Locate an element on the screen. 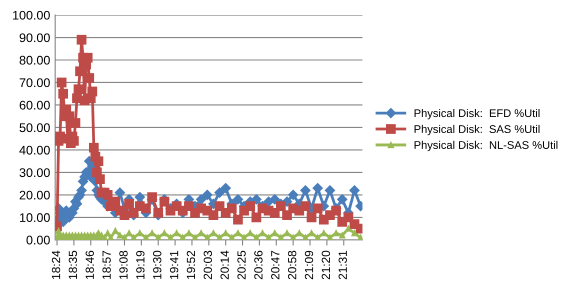 The height and width of the screenshot is (289, 569). x-tick-label: 21:09 is located at coordinates (309, 265).